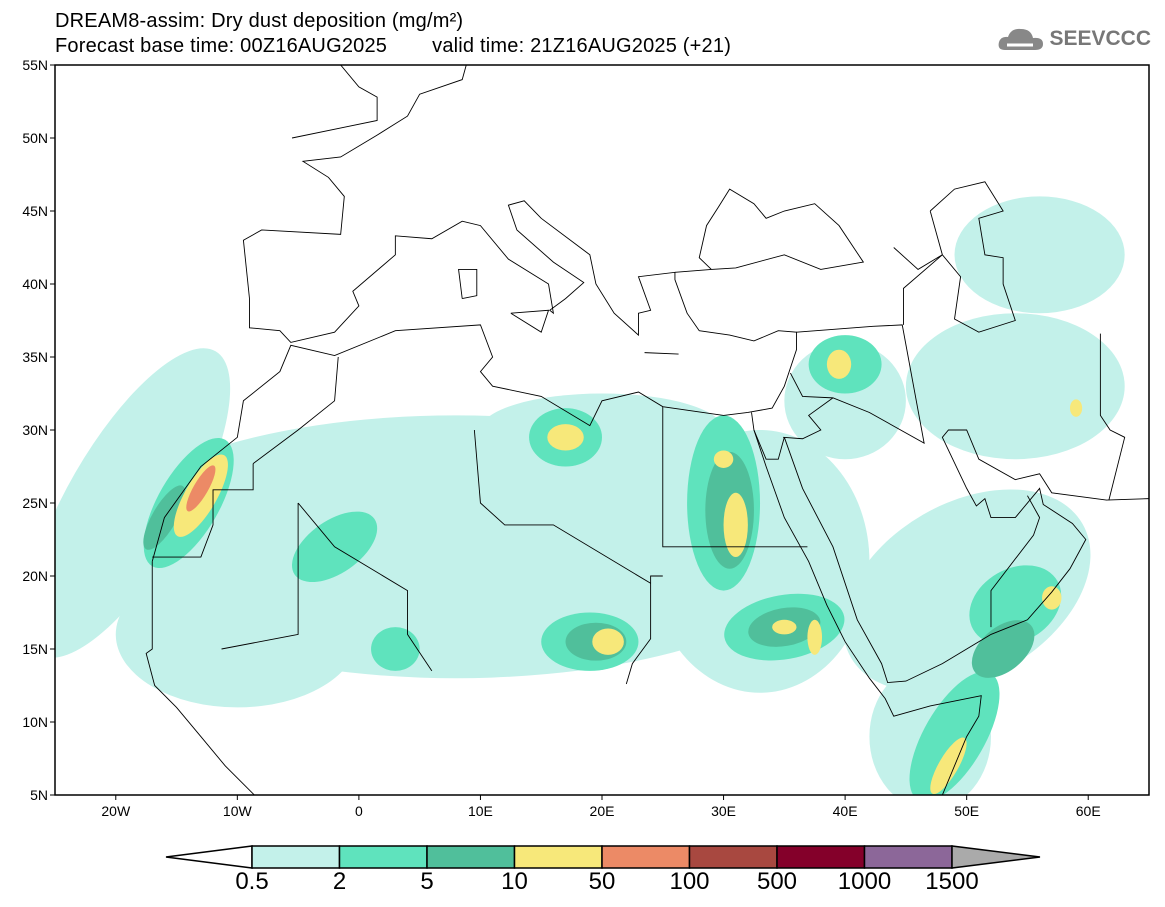 The height and width of the screenshot is (907, 1165). What do you see at coordinates (252, 881) in the screenshot?
I see `colorbar-label: 0.5` at bounding box center [252, 881].